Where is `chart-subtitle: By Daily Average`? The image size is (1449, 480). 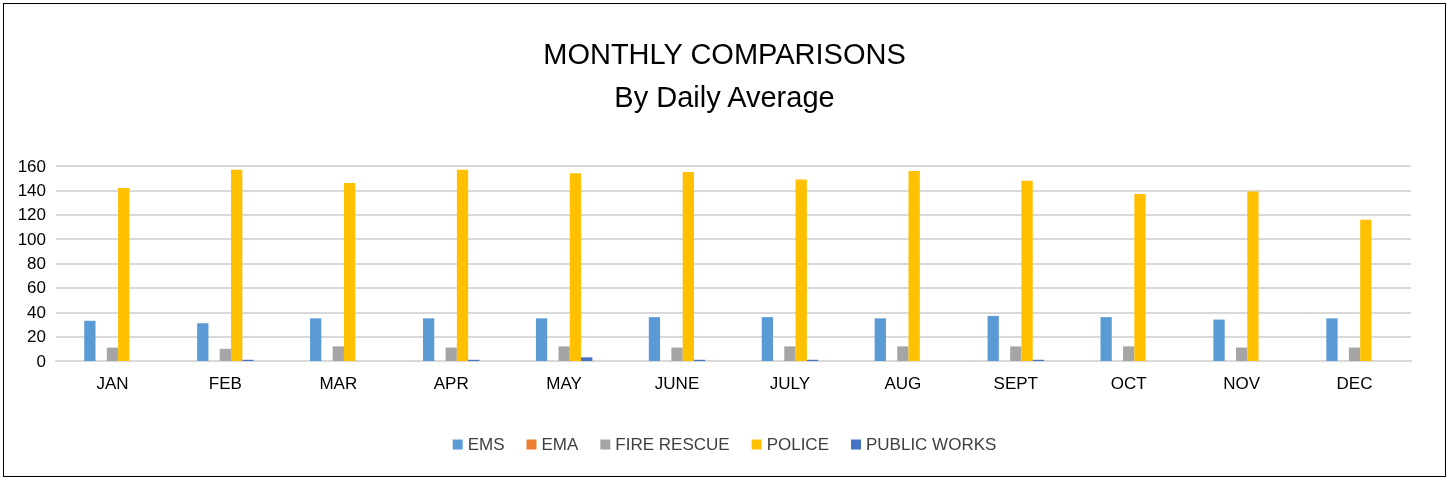 chart-subtitle: By Daily Average is located at coordinates (724, 96).